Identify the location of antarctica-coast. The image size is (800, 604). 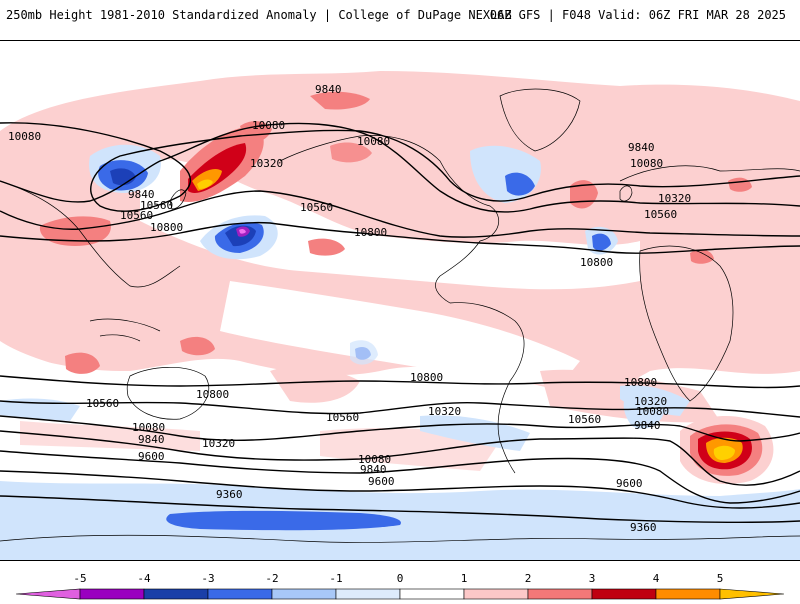
(400, 538).